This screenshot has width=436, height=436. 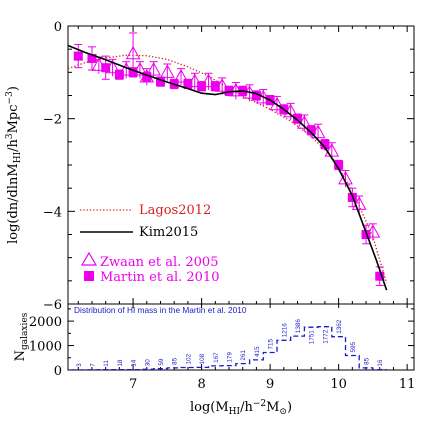 What do you see at coordinates (202, 358) in the screenshot?
I see `histogram-count-label: 108` at bounding box center [202, 358].